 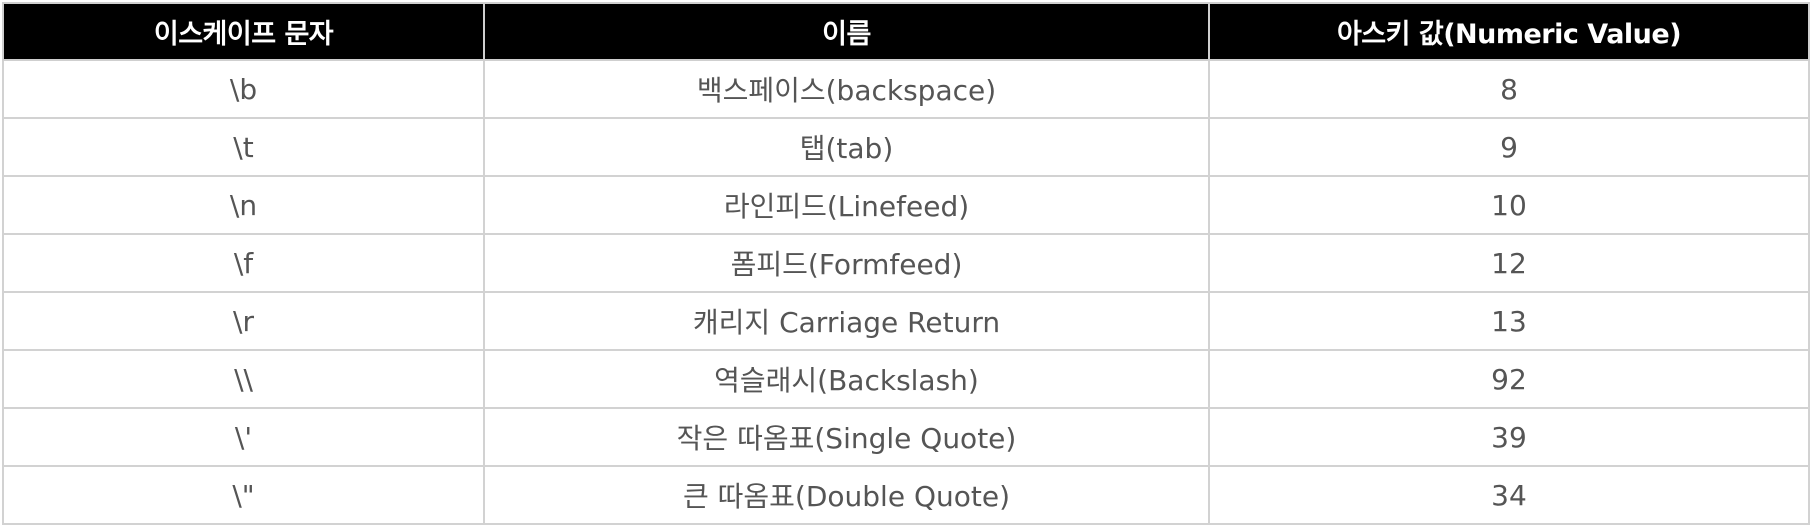 What do you see at coordinates (1509, 89) in the screenshot?
I see `value-cell: 8` at bounding box center [1509, 89].